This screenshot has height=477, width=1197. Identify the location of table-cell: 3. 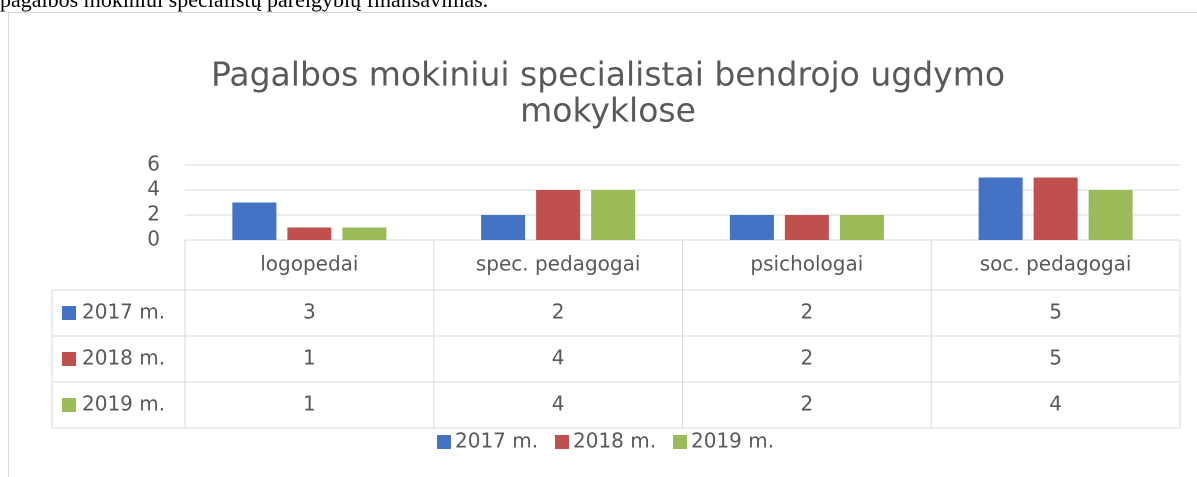
(309, 312).